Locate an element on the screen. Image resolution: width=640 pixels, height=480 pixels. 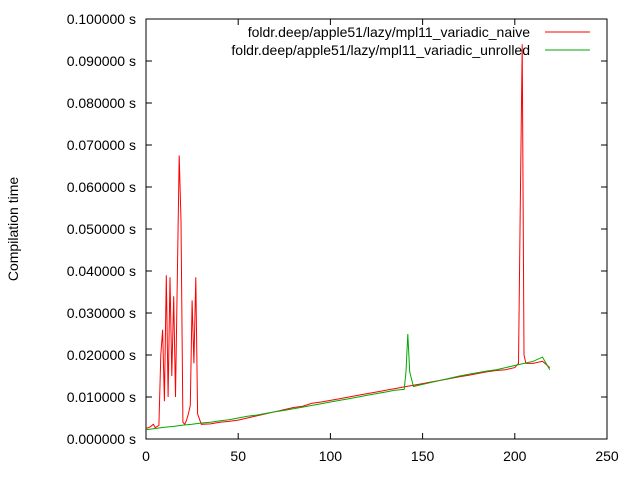
x-tick-label: 100 is located at coordinates (331, 456).